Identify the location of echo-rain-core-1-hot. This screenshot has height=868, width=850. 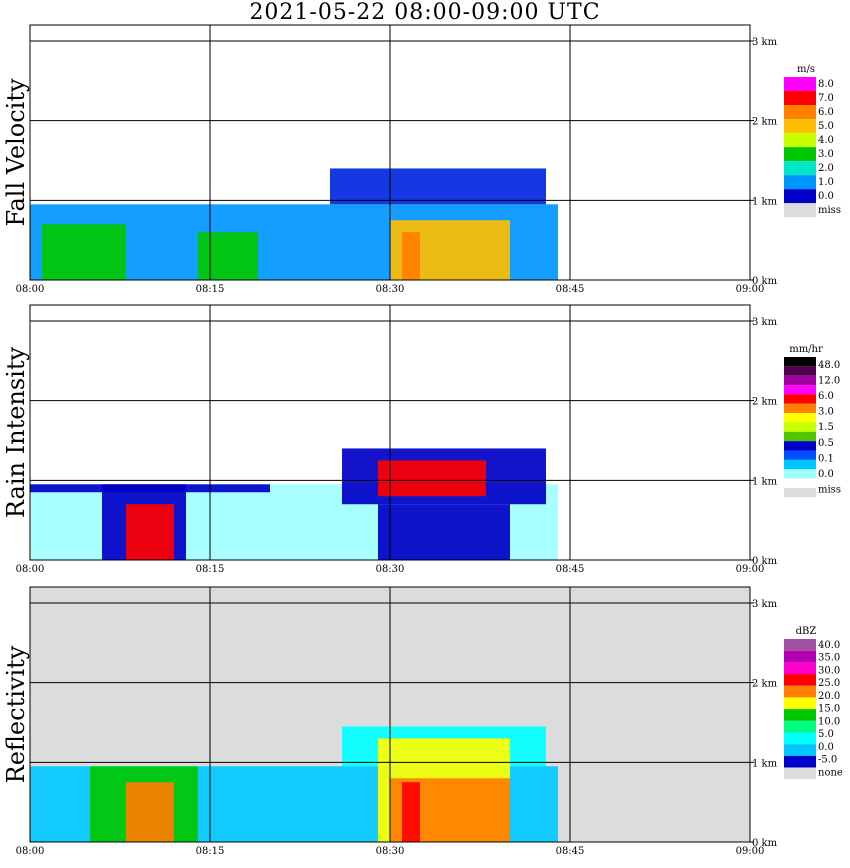
(150, 532).